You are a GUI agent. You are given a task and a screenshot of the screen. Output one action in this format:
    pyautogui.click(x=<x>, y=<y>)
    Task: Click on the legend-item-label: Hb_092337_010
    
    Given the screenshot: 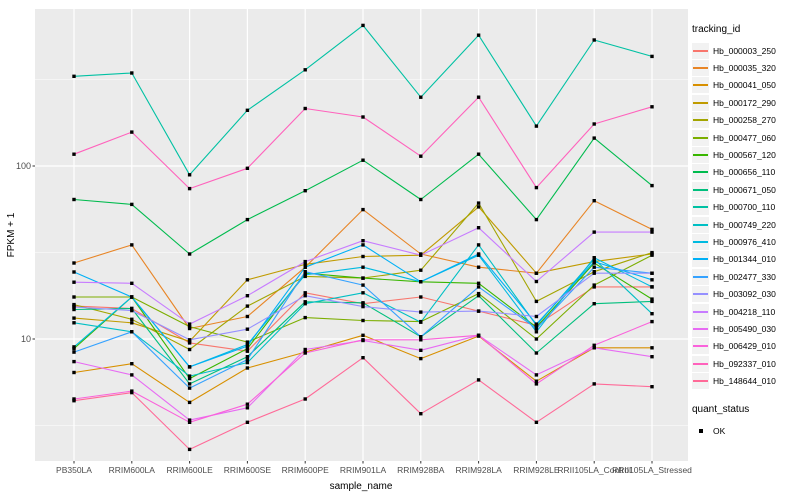 What is the action you would take?
    pyautogui.click(x=744, y=363)
    